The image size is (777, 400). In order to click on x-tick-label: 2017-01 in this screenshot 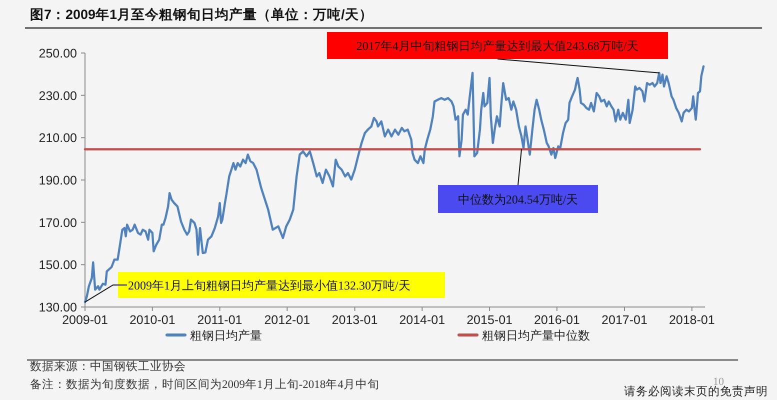, I will do `click(625, 320)`.